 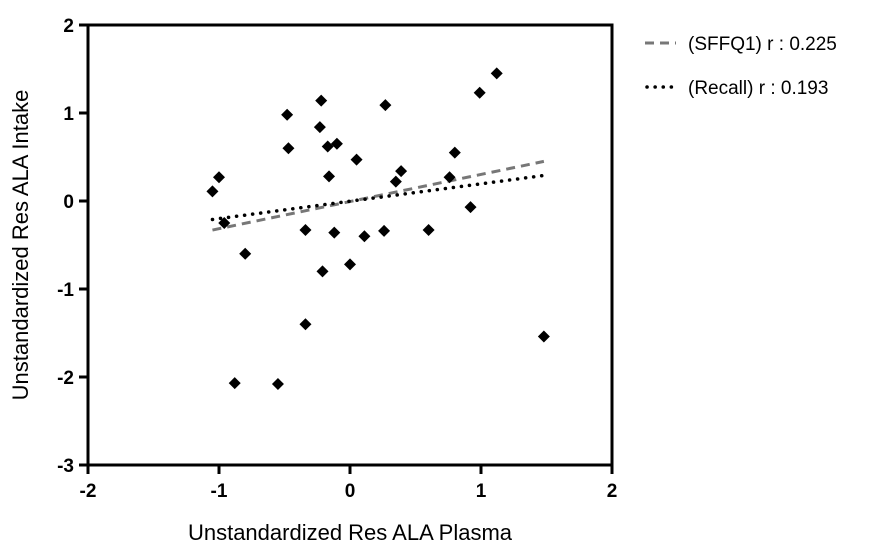 What do you see at coordinates (741, 66) in the screenshot?
I see `legend: (SFFQ1) r : 0.225 (Recall) r : 0.193` at bounding box center [741, 66].